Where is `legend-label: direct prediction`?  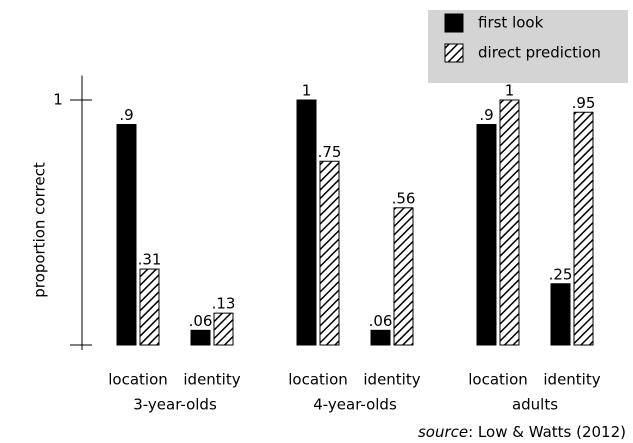 legend-label: direct prediction is located at coordinates (539, 53).